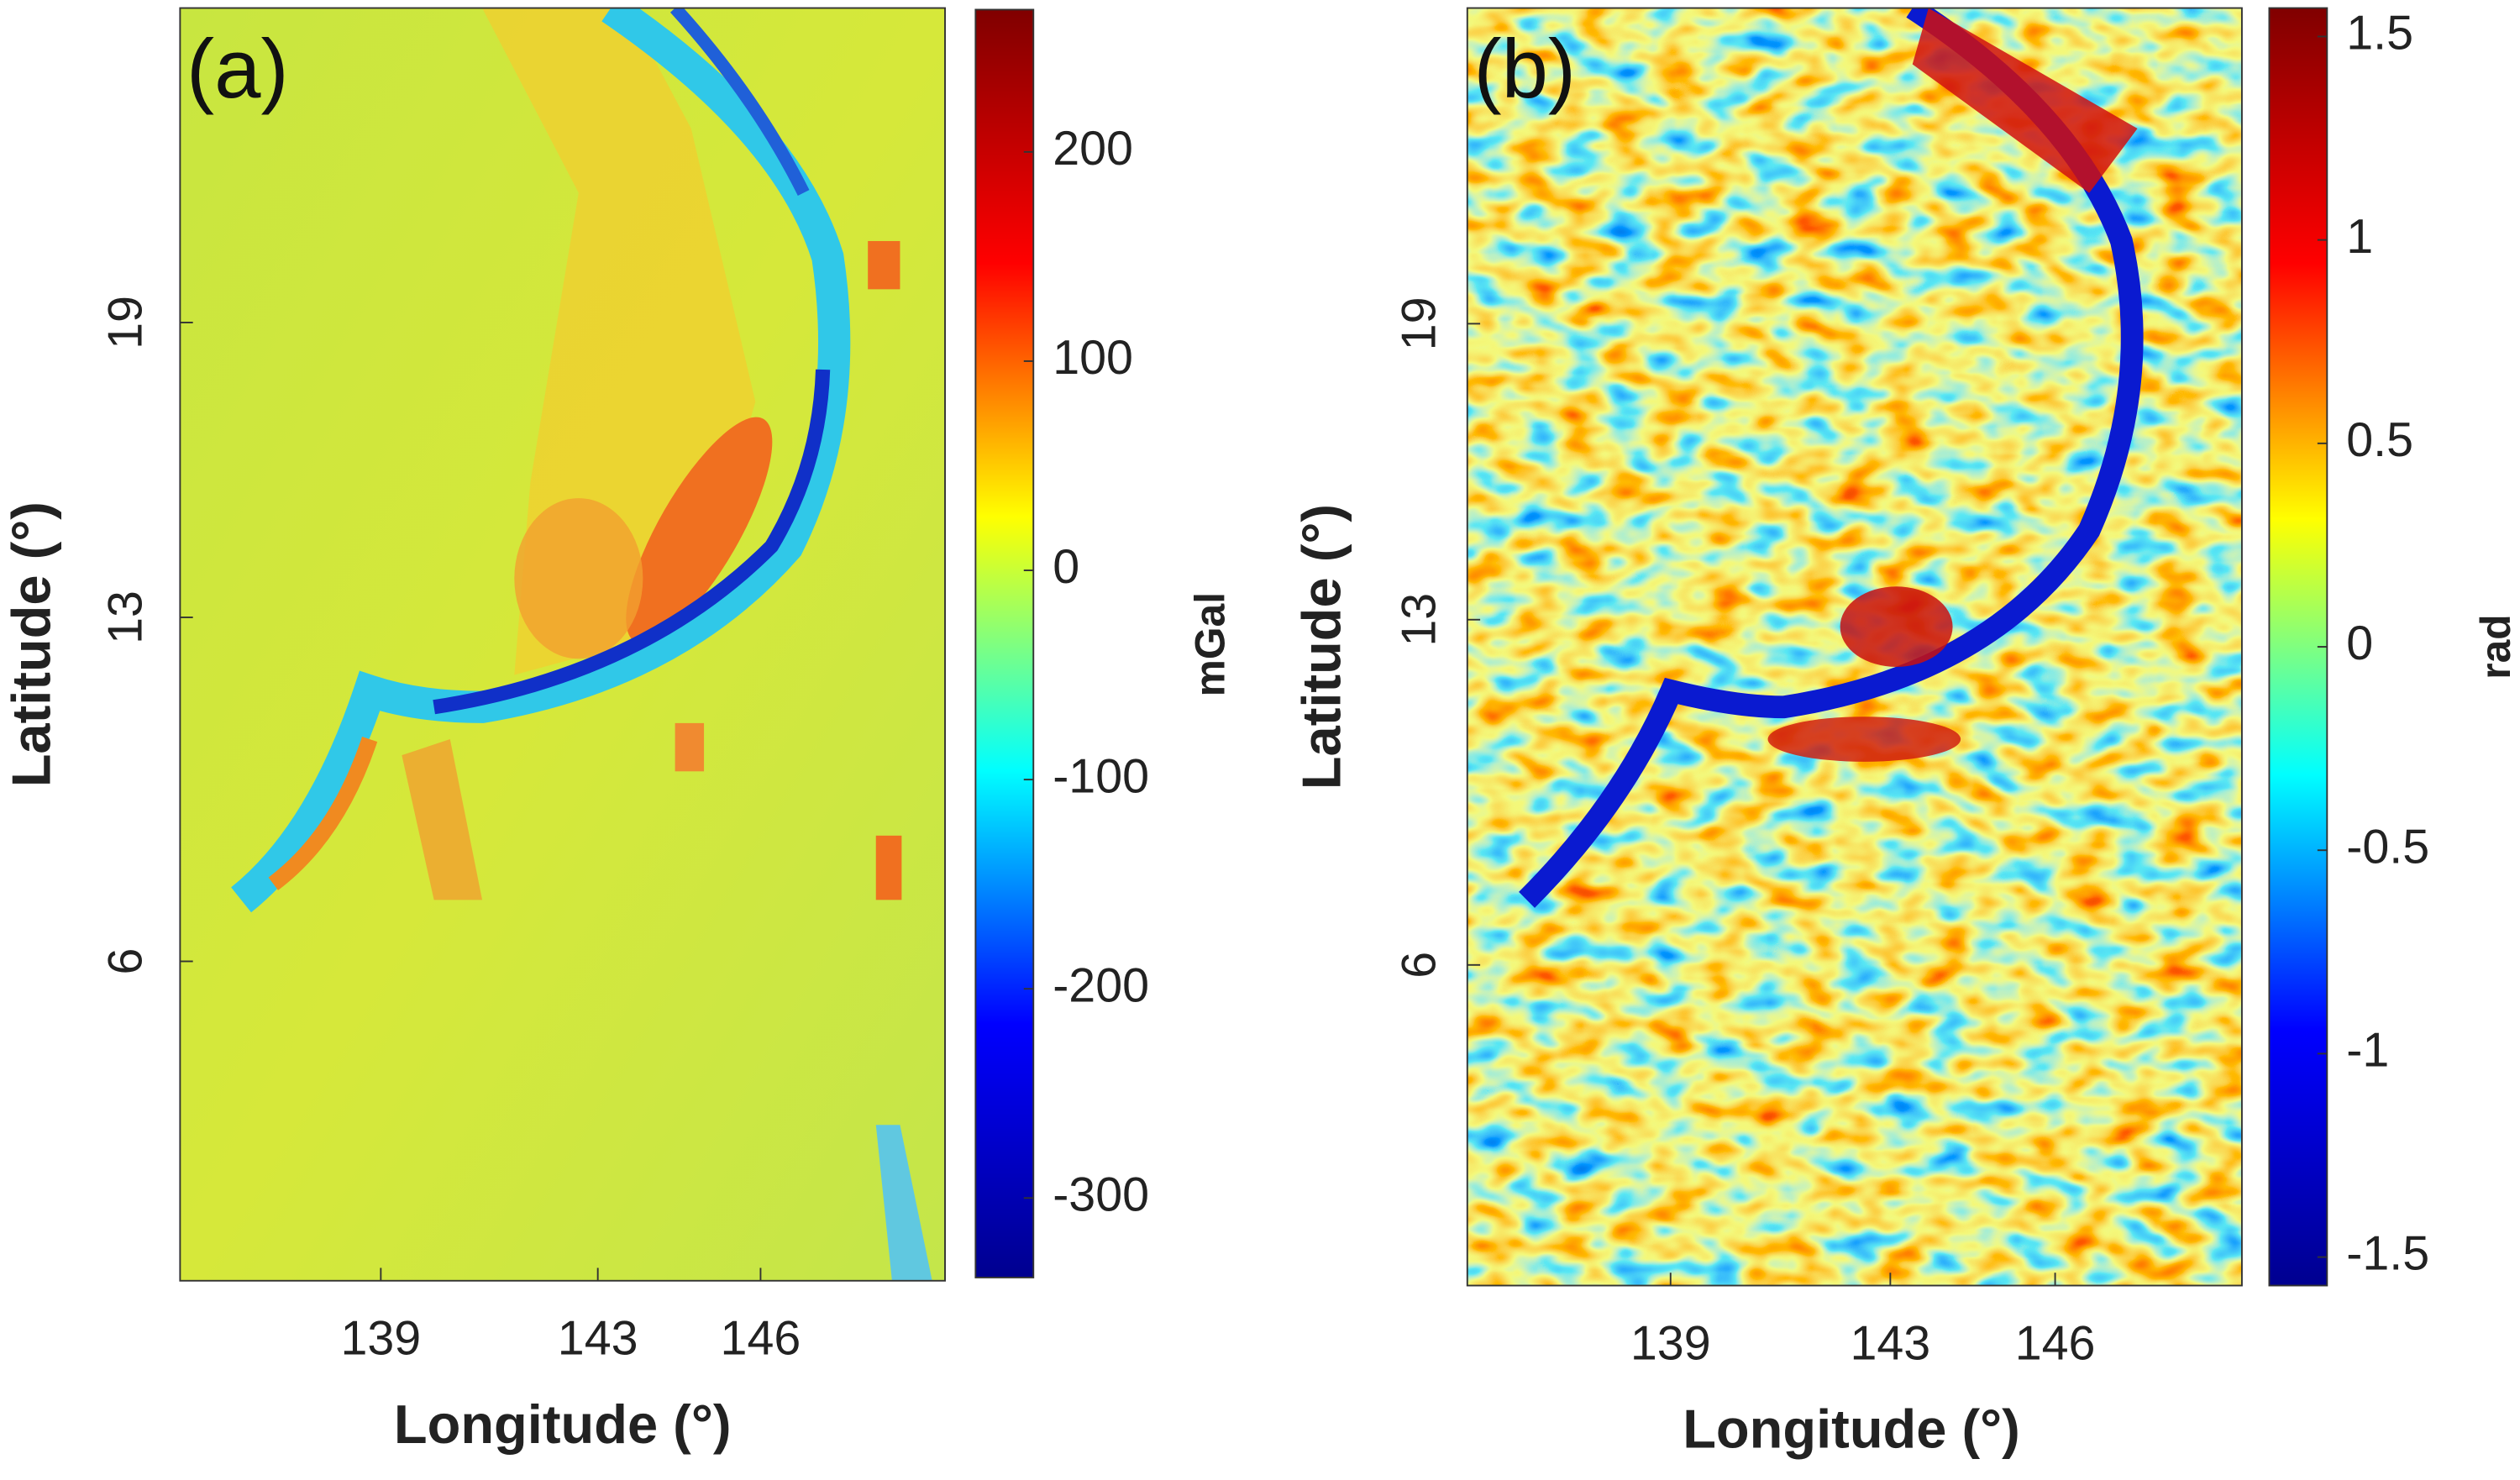 This screenshot has width=2520, height=1480. Describe the element at coordinates (1101, 985) in the screenshot. I see `colorbar-tick-label: -200` at that location.